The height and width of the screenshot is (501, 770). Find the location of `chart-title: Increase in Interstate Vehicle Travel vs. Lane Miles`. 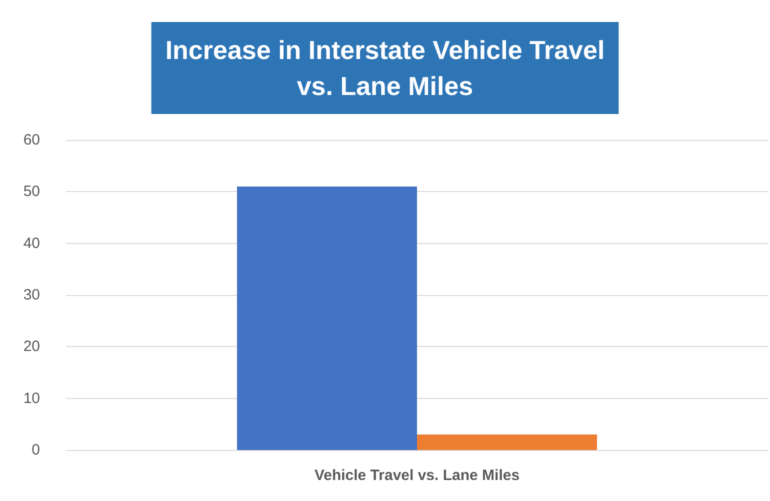

chart-title: Increase in Interstate Vehicle Travel vs. Lane Miles is located at coordinates (385, 68).